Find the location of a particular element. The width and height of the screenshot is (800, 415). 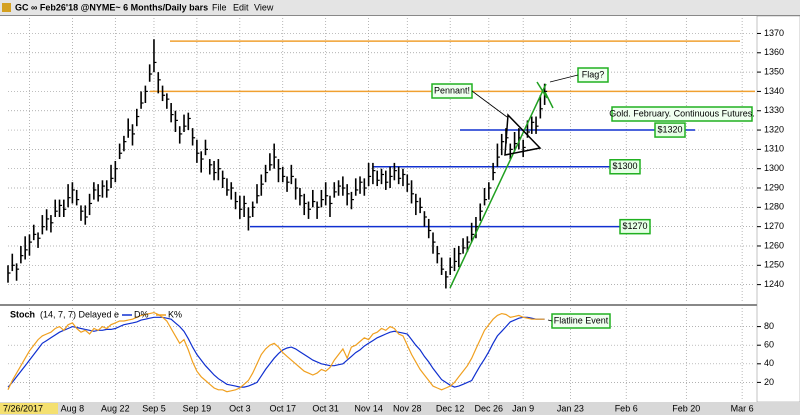

date-axis is located at coordinates (400, 408).